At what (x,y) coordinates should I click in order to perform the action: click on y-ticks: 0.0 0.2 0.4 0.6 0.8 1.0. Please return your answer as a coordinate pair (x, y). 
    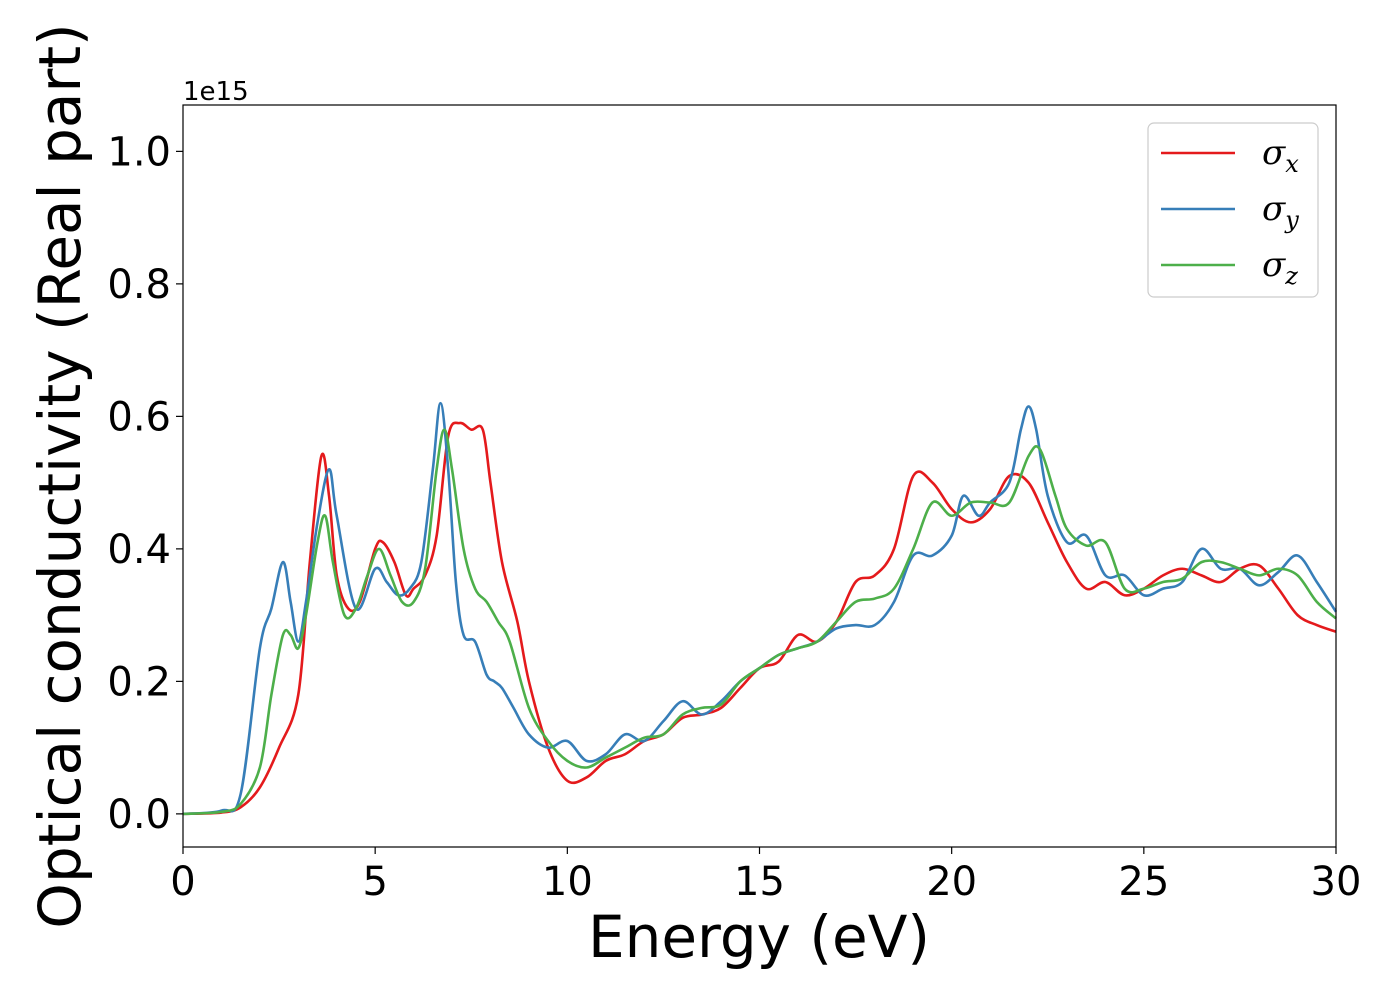
    Looking at the image, I should click on (145, 483).